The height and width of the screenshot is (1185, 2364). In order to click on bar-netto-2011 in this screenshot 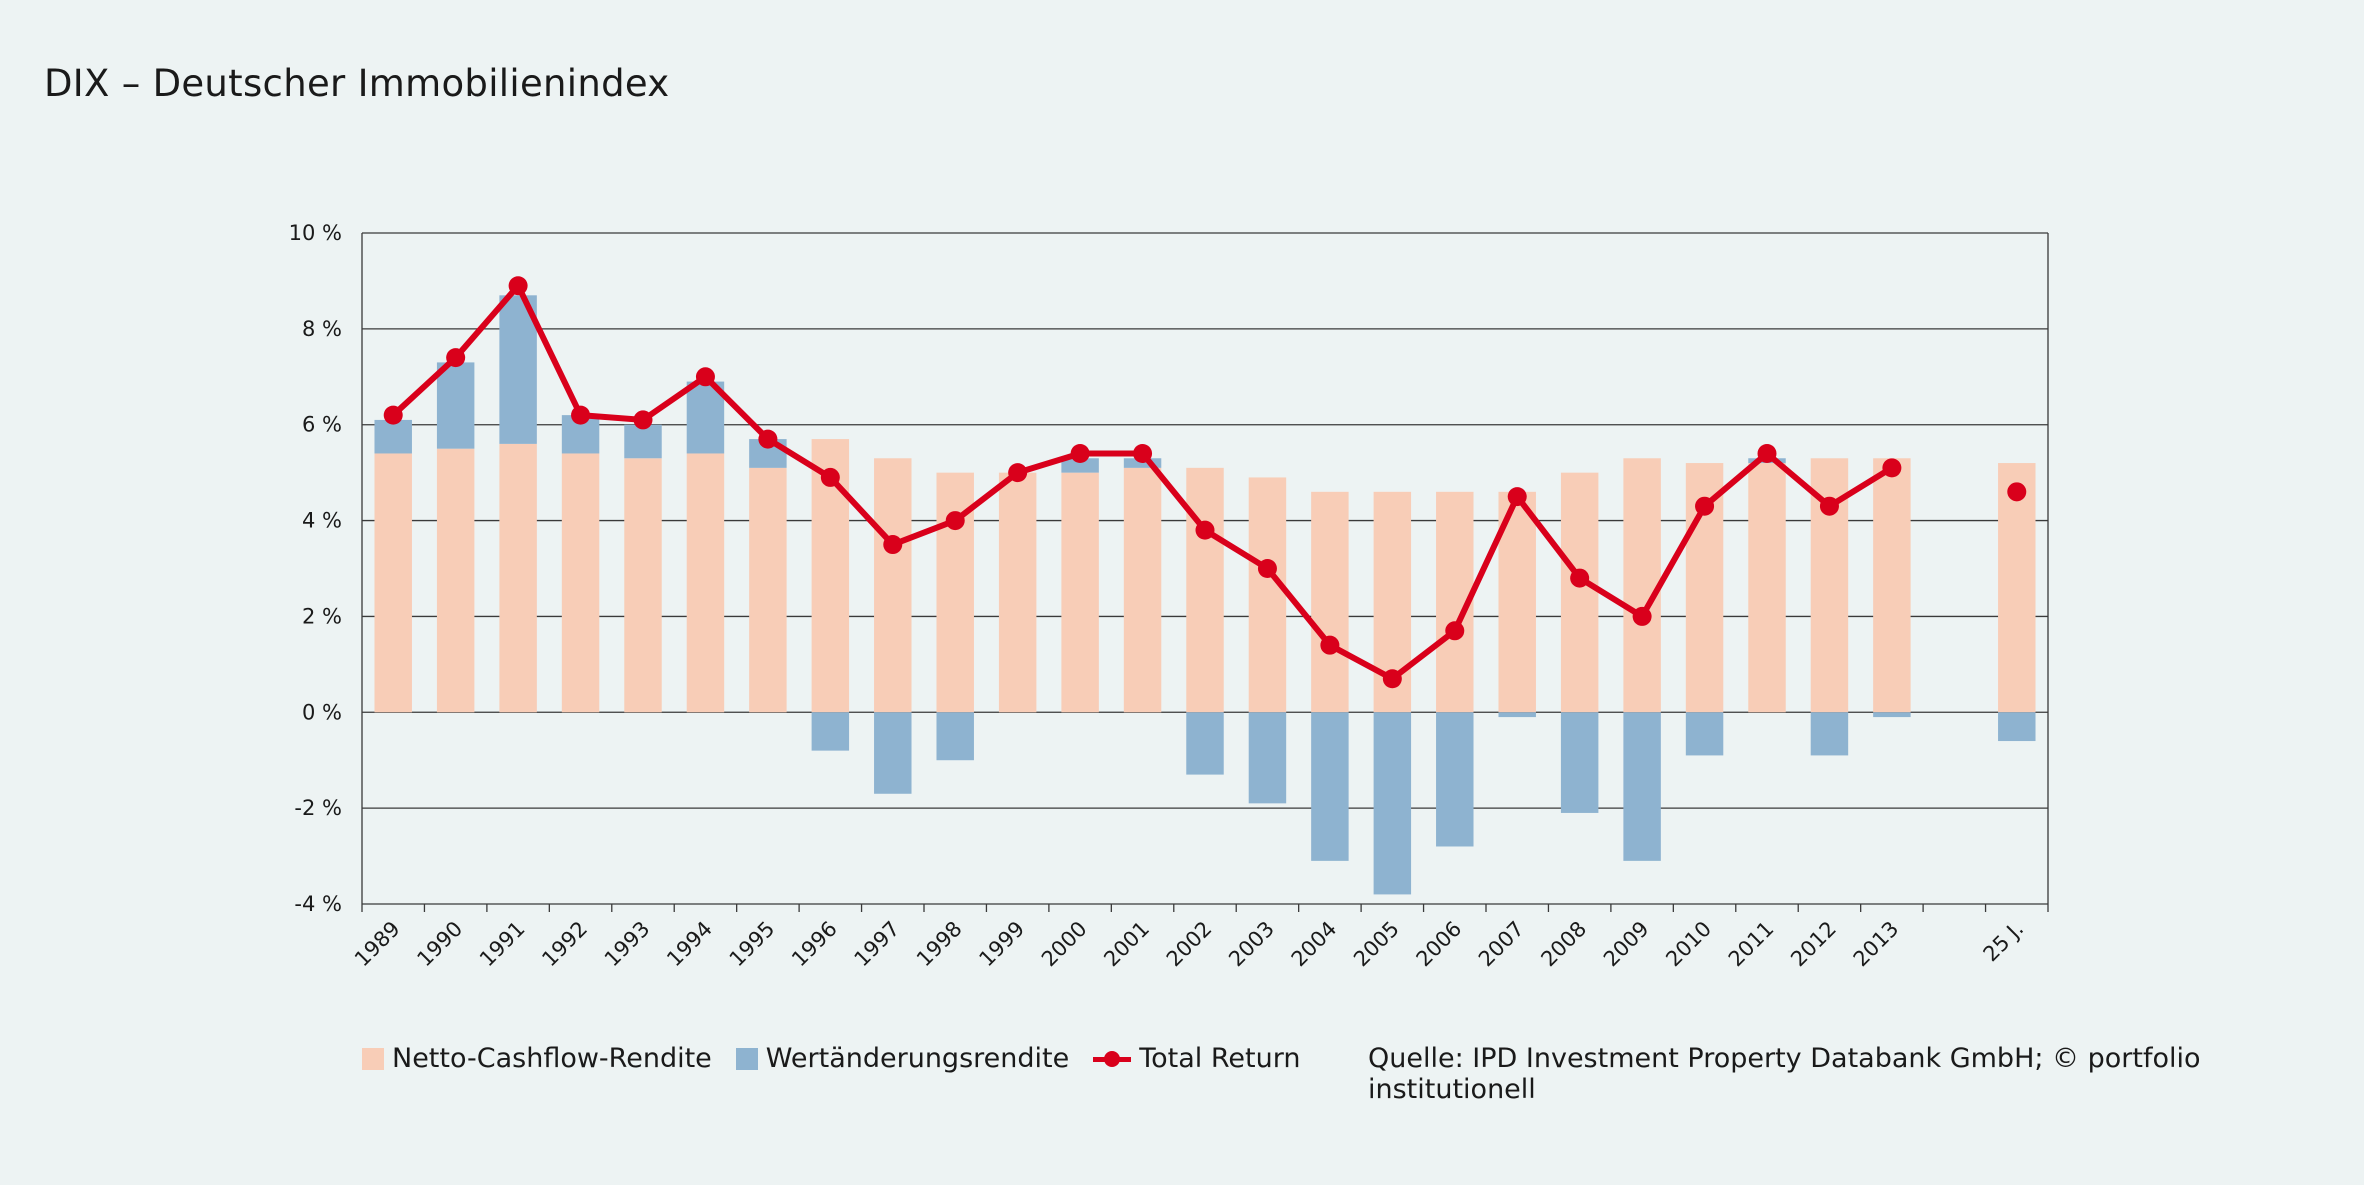, I will do `click(1767, 588)`.